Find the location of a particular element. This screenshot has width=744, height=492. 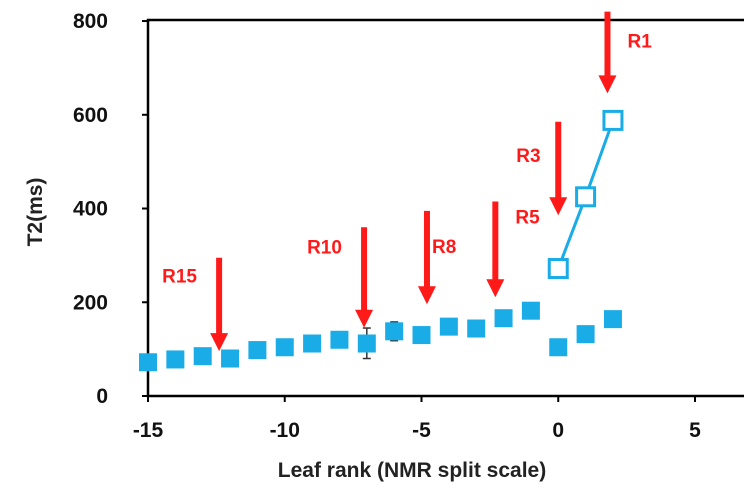

annotation-label: R15 is located at coordinates (179, 277).